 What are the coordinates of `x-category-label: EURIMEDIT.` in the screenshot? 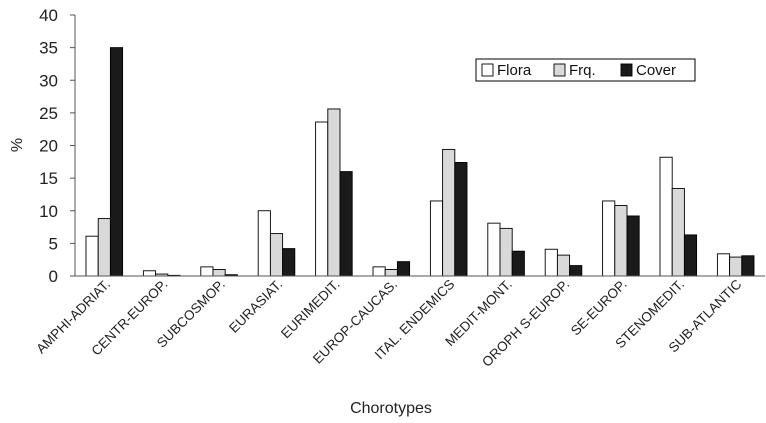 It's located at (310, 309).